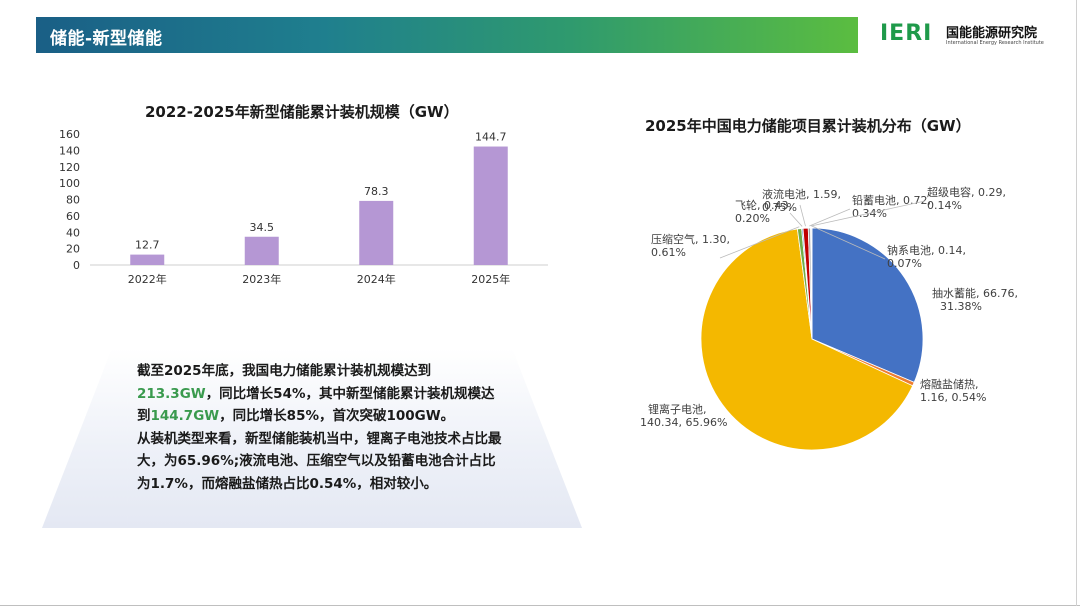  I want to click on pie-label-line2: 0.61%, so click(668, 252).